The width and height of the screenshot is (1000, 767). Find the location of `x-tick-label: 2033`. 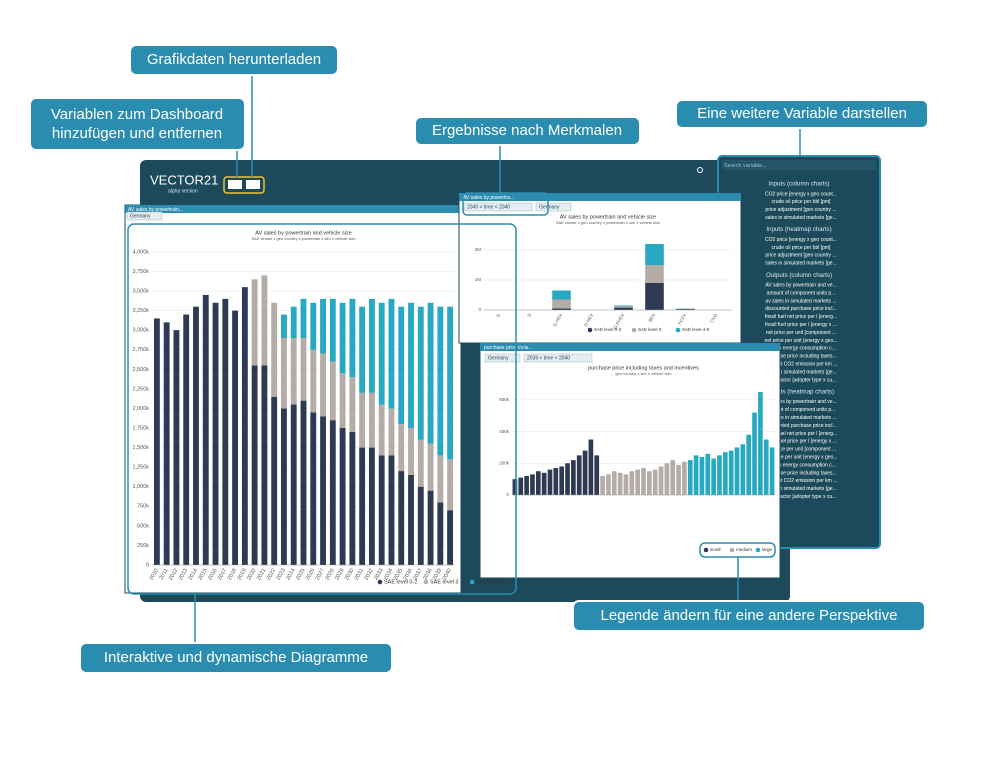

x-tick-label: 2033 is located at coordinates (378, 575).